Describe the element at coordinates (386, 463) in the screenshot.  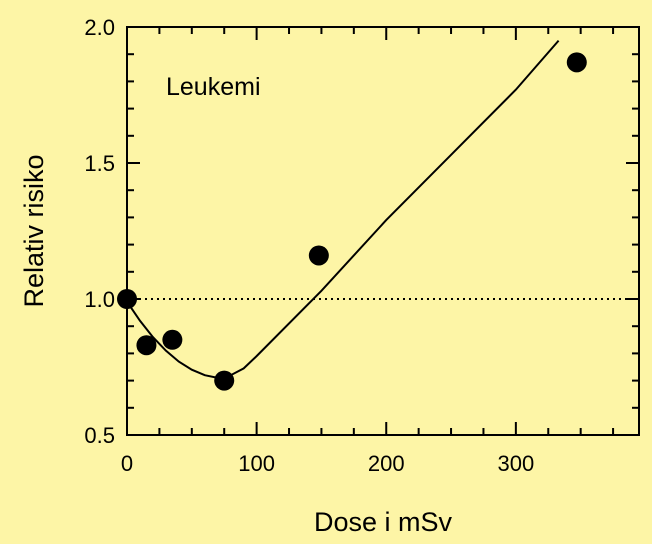
I see `x-tick-label-200: 200` at that location.